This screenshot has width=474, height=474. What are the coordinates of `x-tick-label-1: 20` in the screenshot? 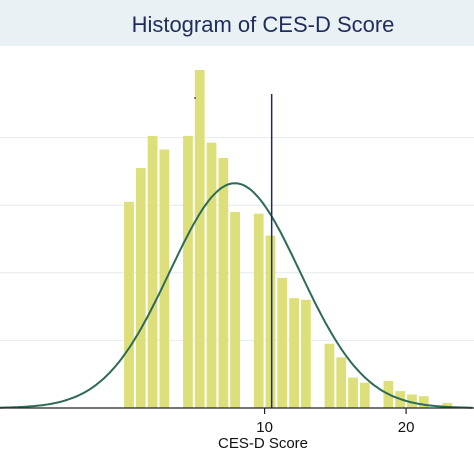 It's located at (406, 427).